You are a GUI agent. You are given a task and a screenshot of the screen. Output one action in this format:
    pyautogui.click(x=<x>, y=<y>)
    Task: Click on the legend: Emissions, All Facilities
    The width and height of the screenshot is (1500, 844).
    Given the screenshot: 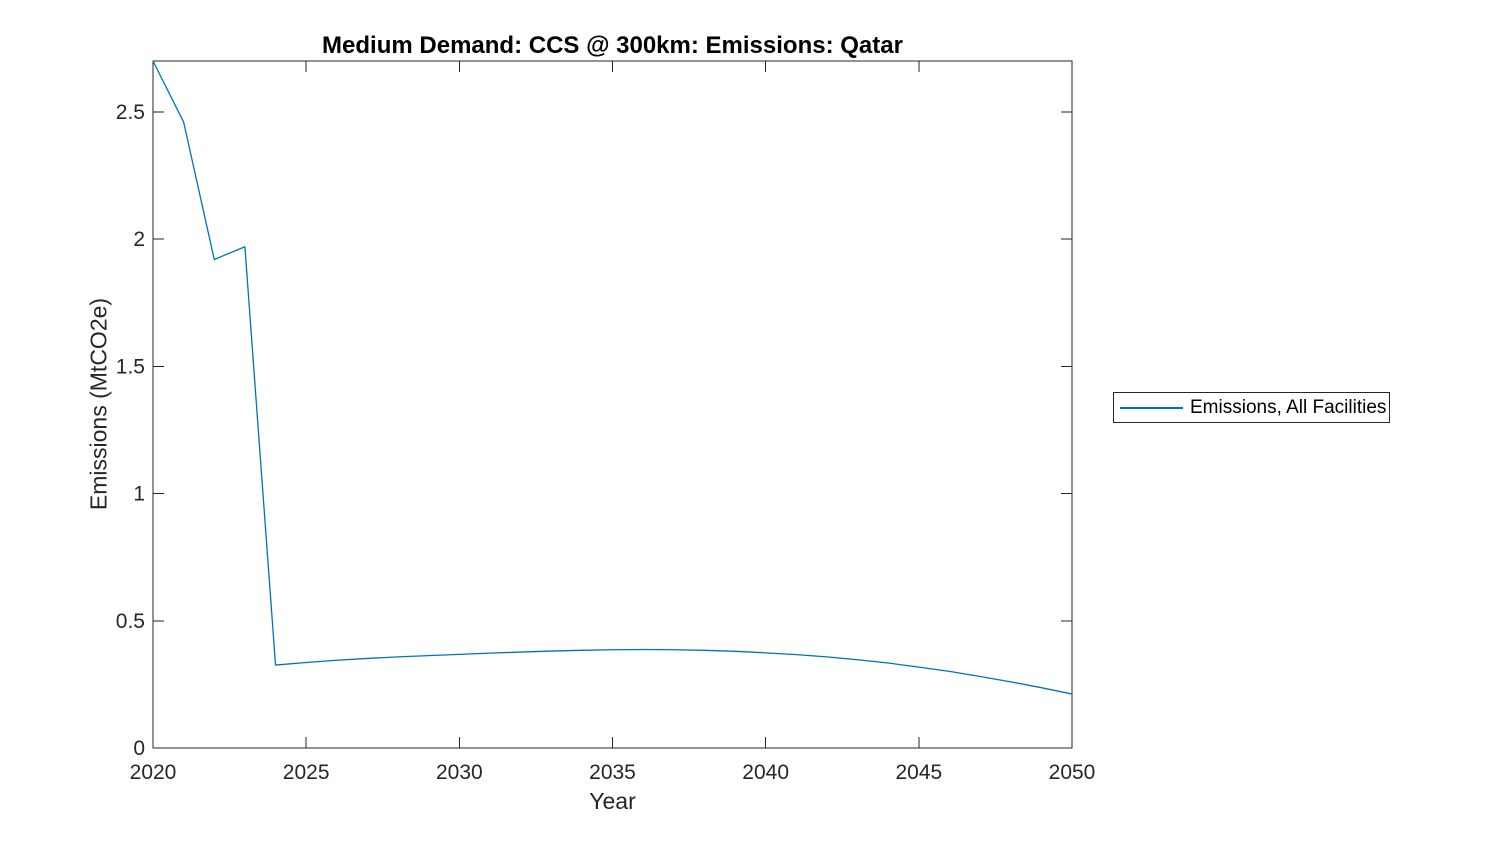 What is the action you would take?
    pyautogui.click(x=1251, y=407)
    